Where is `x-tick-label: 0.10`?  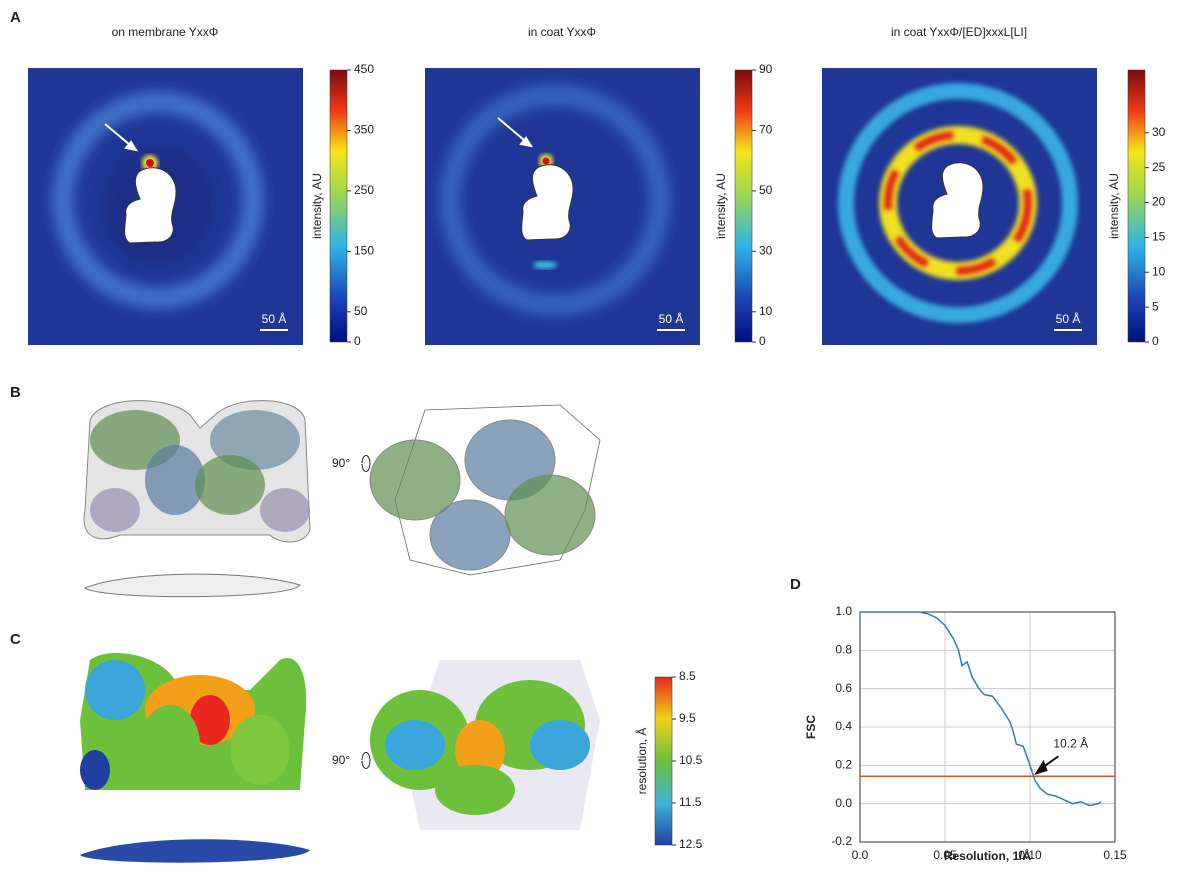
x-tick-label: 0.10 is located at coordinates (1030, 855).